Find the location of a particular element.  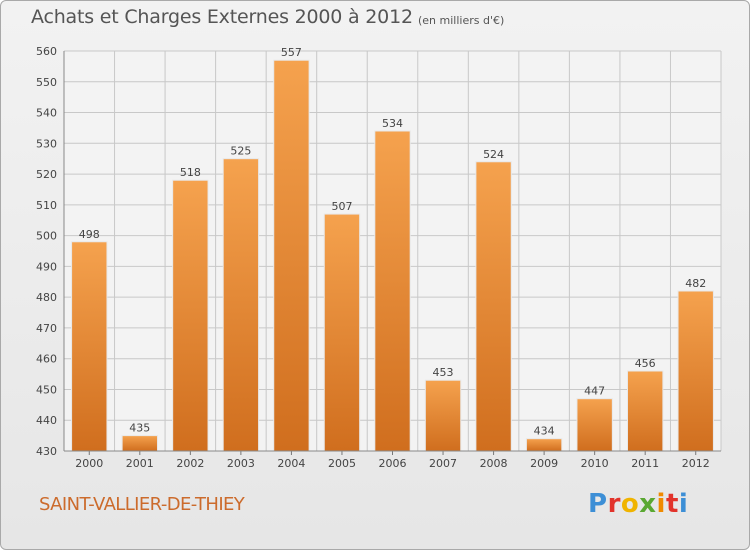

data-label: 498 is located at coordinates (89, 234).